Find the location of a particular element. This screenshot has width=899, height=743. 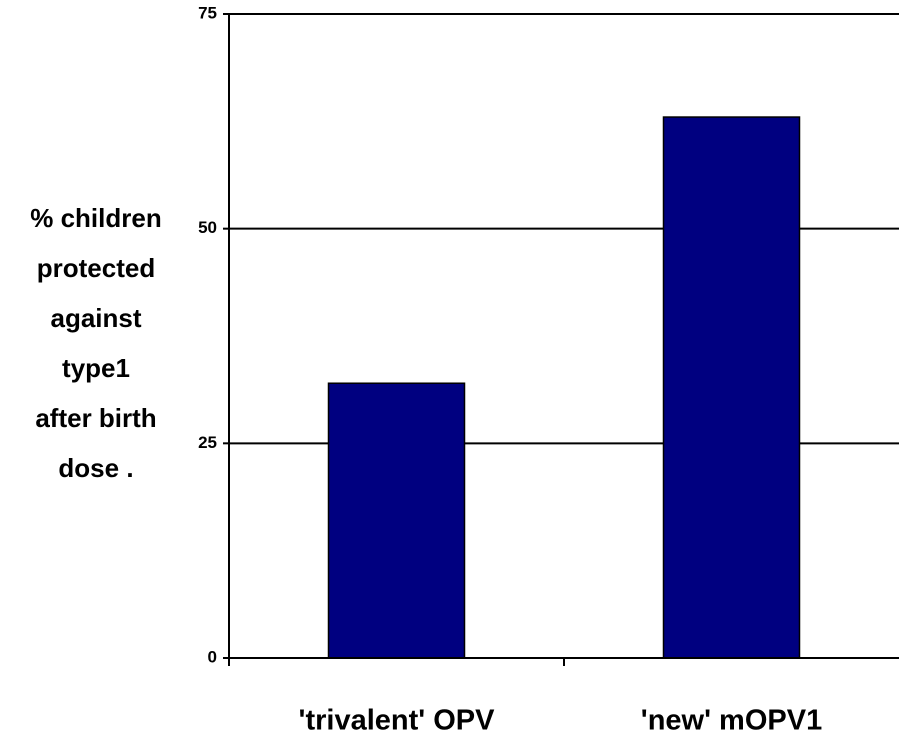

y-axis-label: against is located at coordinates (95, 318).